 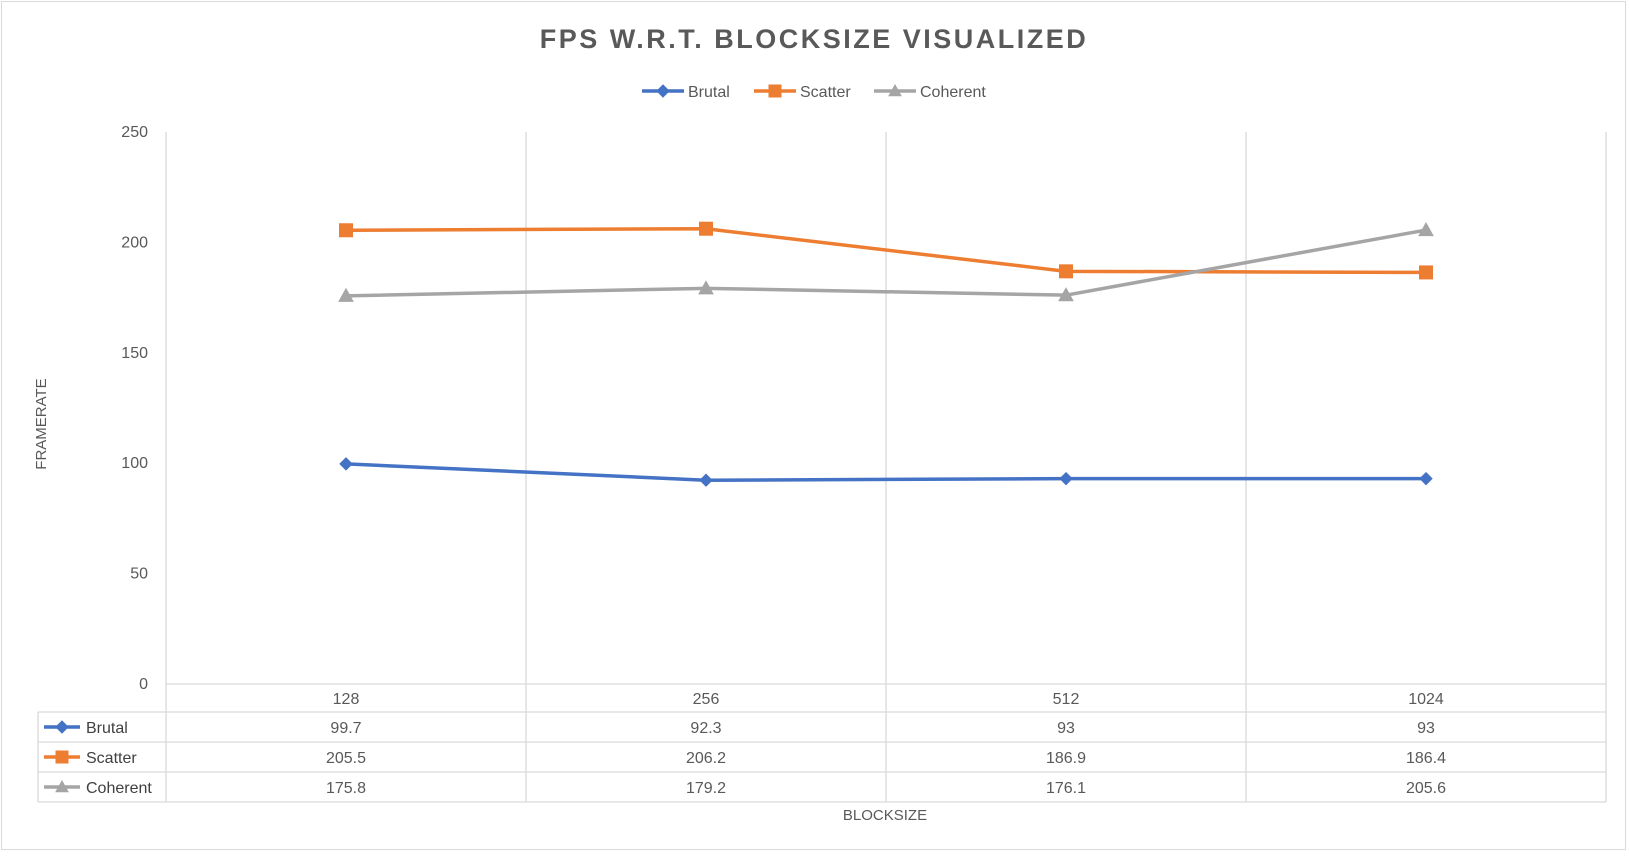 I want to click on table-cell: 92.3, so click(x=705, y=728).